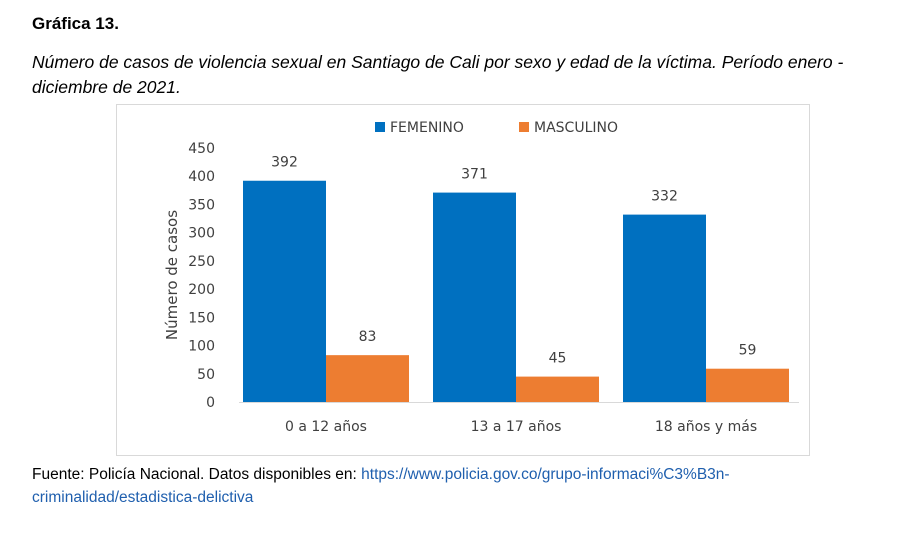 This screenshot has width=902, height=540. What do you see at coordinates (516, 427) in the screenshot?
I see `x-category-label: 13 a 17 años` at bounding box center [516, 427].